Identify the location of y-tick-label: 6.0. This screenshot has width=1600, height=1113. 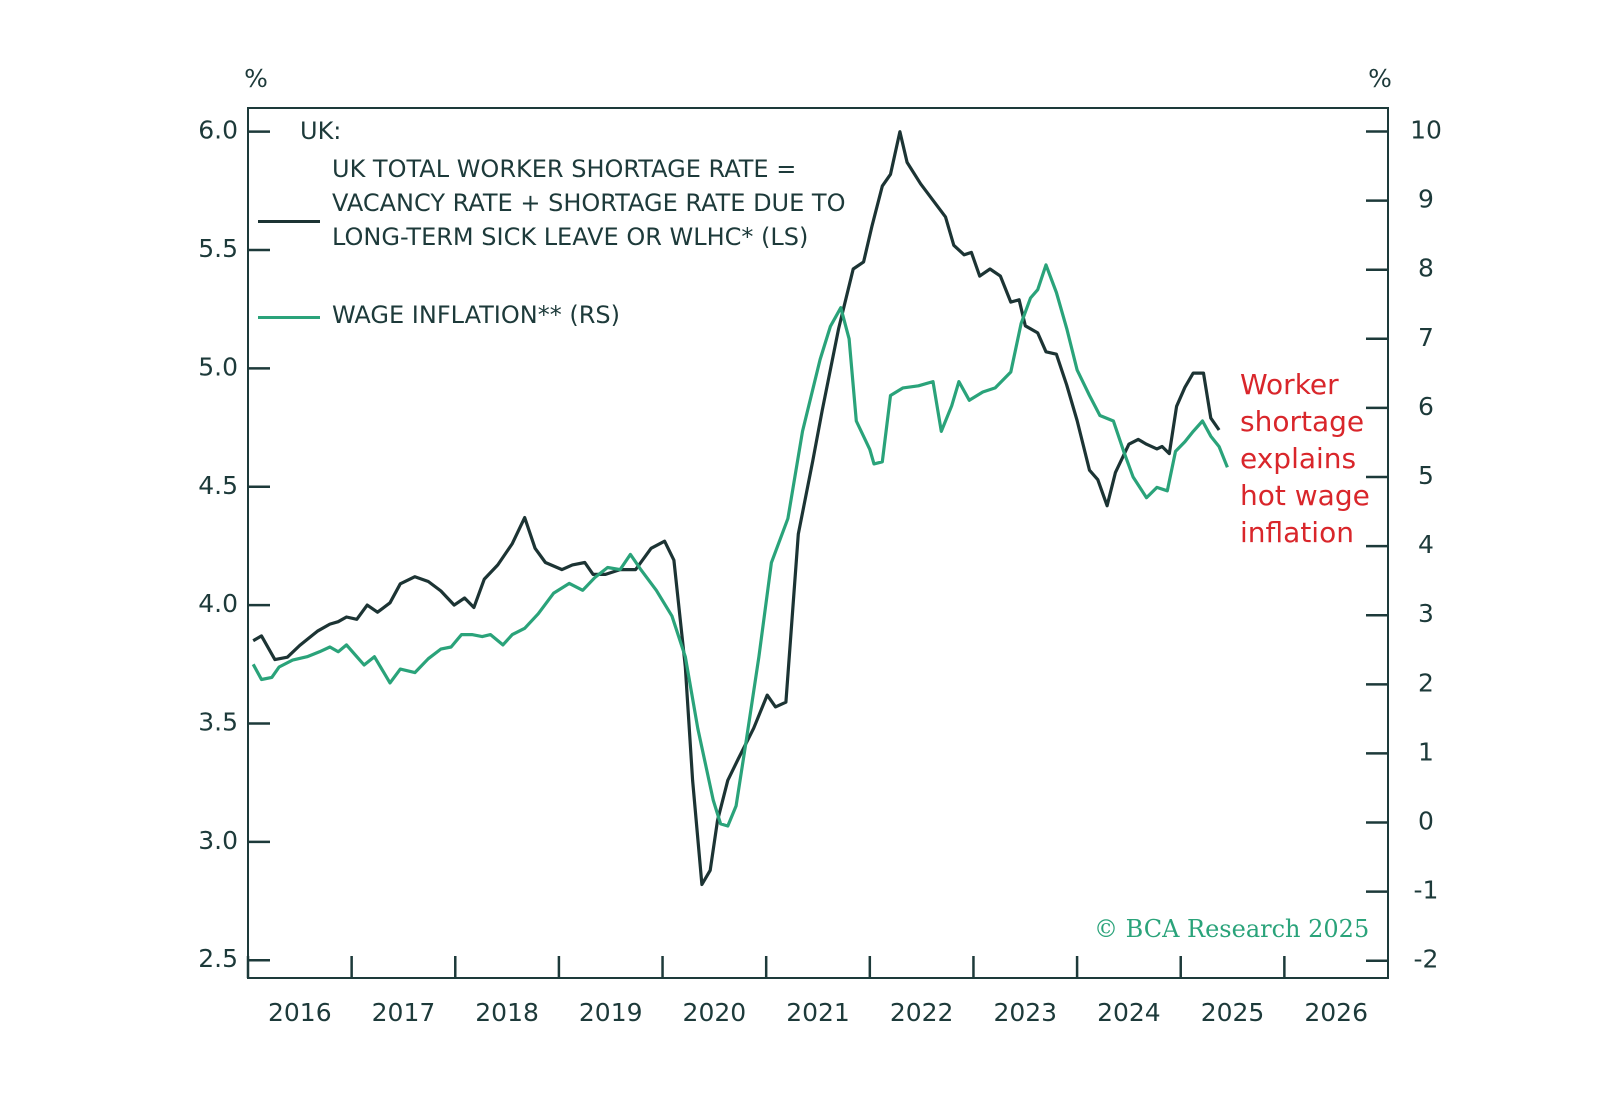
(218, 130).